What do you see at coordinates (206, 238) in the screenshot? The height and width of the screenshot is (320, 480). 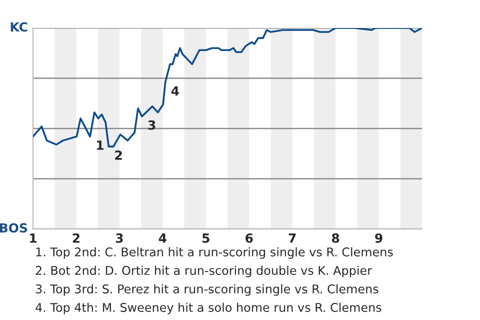 I see `x-tick-label: 5` at bounding box center [206, 238].